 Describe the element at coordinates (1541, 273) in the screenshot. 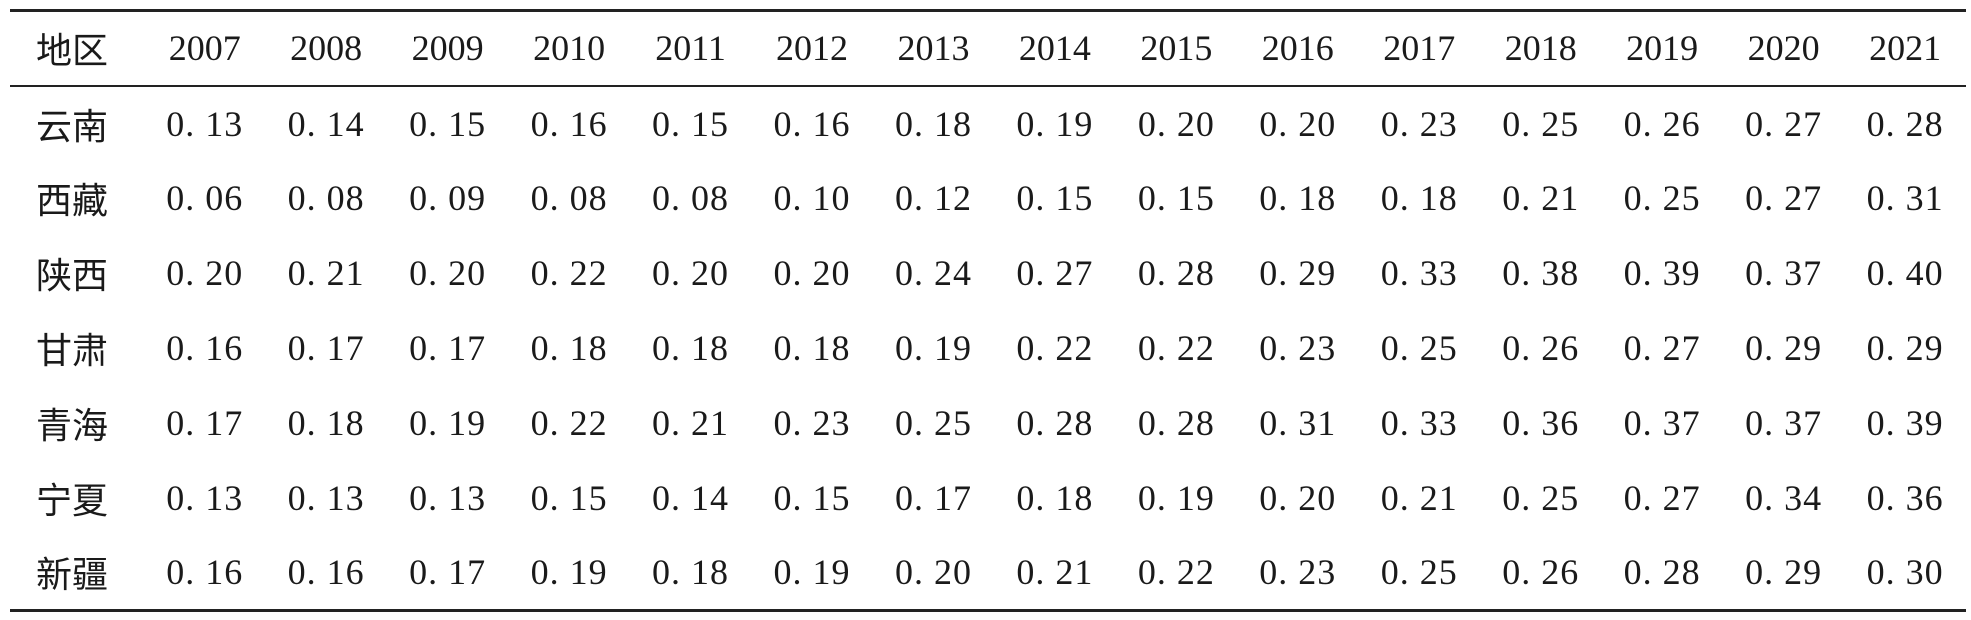

I see `value-cell: 0. 38` at that location.